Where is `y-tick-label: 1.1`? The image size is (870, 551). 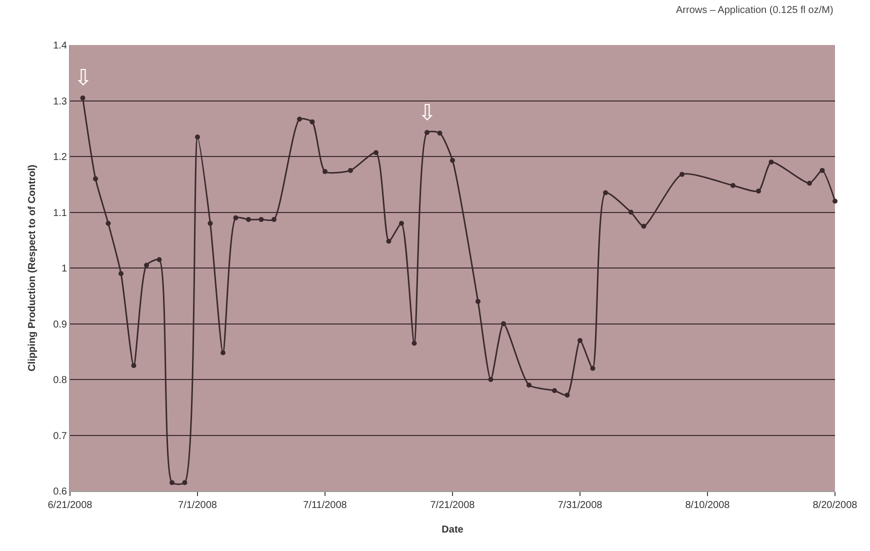
y-tick-label: 1.1 is located at coordinates (60, 213).